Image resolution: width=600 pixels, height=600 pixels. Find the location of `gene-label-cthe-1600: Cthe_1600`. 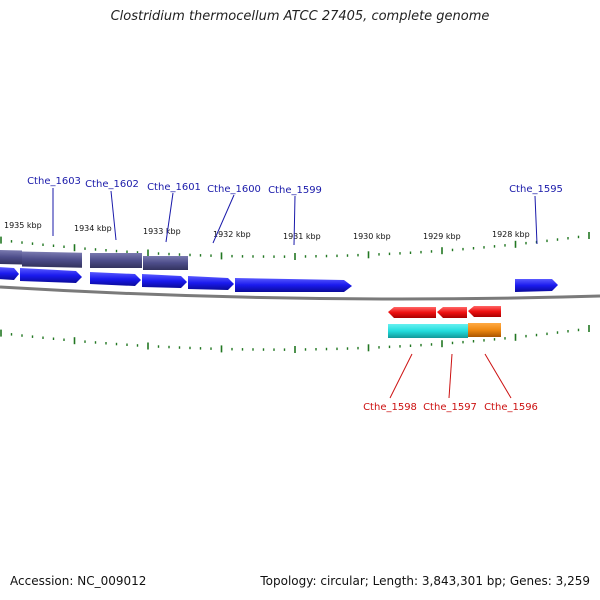

gene-label-cthe-1600: Cthe_1600 is located at coordinates (234, 189).